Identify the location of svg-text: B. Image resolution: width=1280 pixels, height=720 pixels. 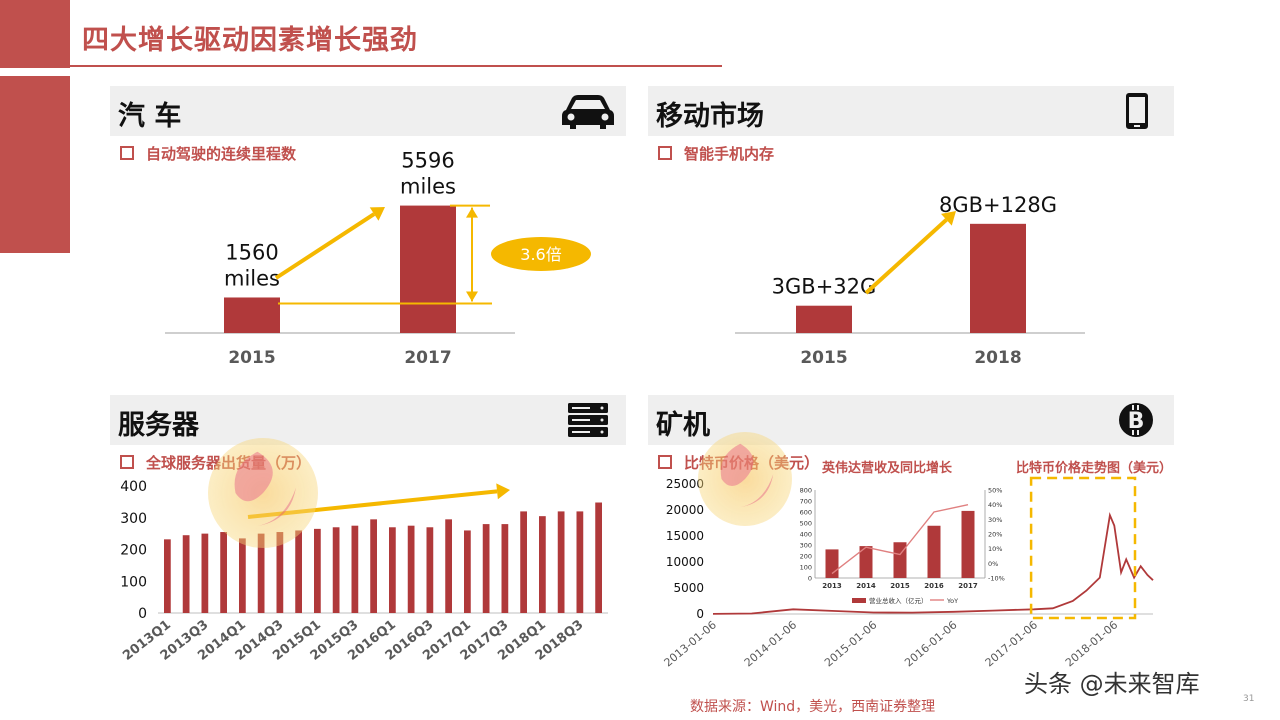
(1136, 421).